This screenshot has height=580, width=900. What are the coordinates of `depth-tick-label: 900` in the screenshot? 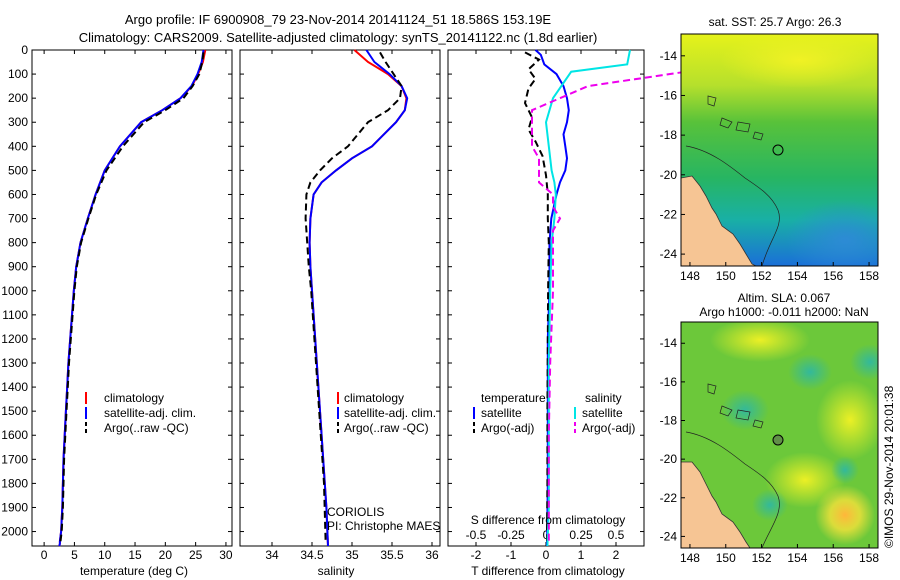 It's located at (18, 267).